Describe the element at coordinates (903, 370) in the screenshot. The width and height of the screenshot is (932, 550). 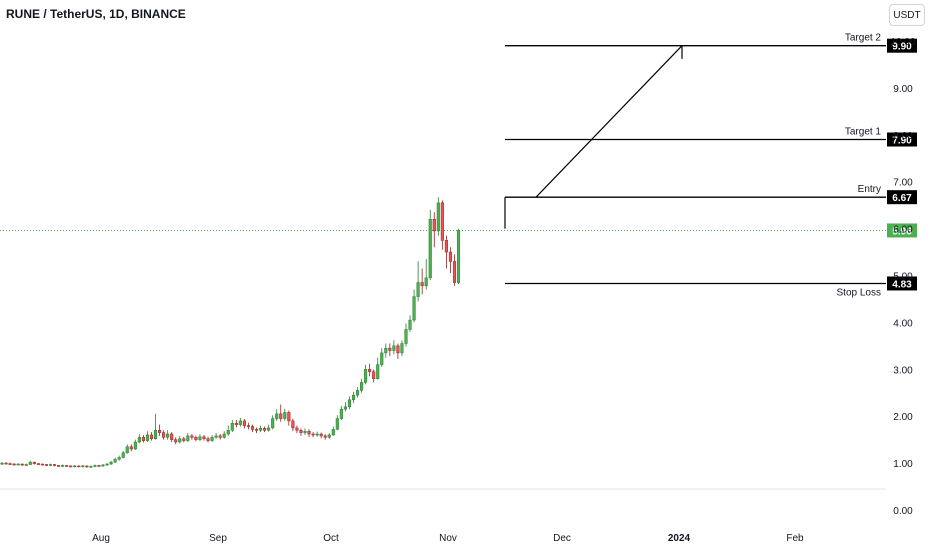
I see `y-tick-label: 3.00` at that location.